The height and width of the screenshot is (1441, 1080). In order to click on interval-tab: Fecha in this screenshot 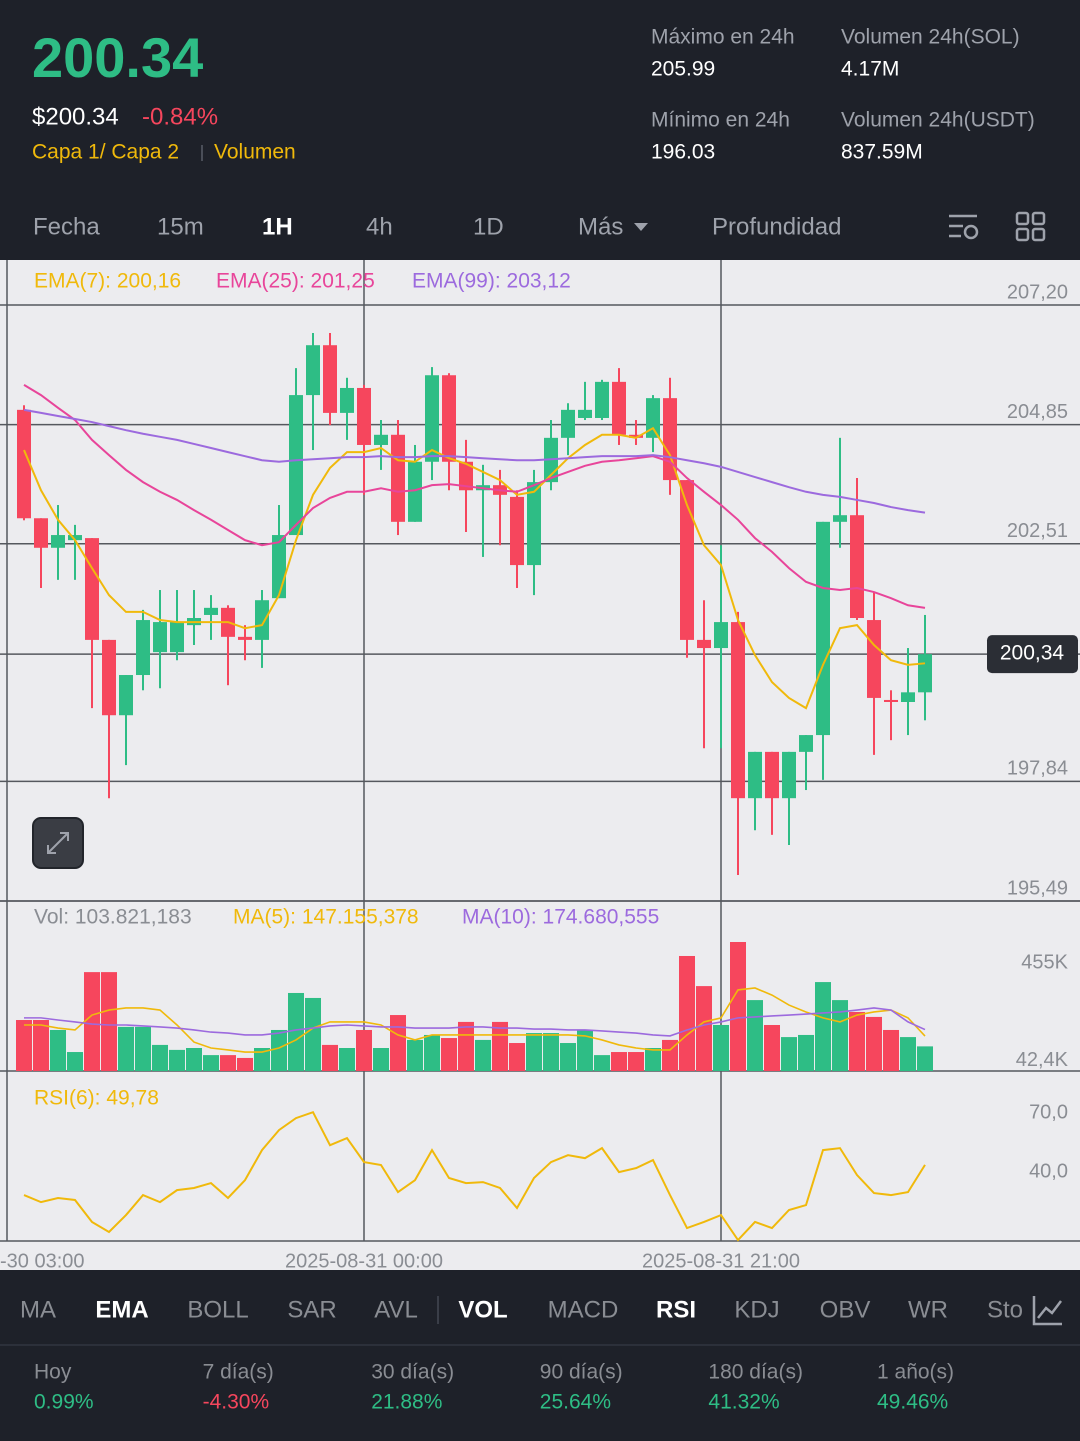, I will do `click(66, 226)`.